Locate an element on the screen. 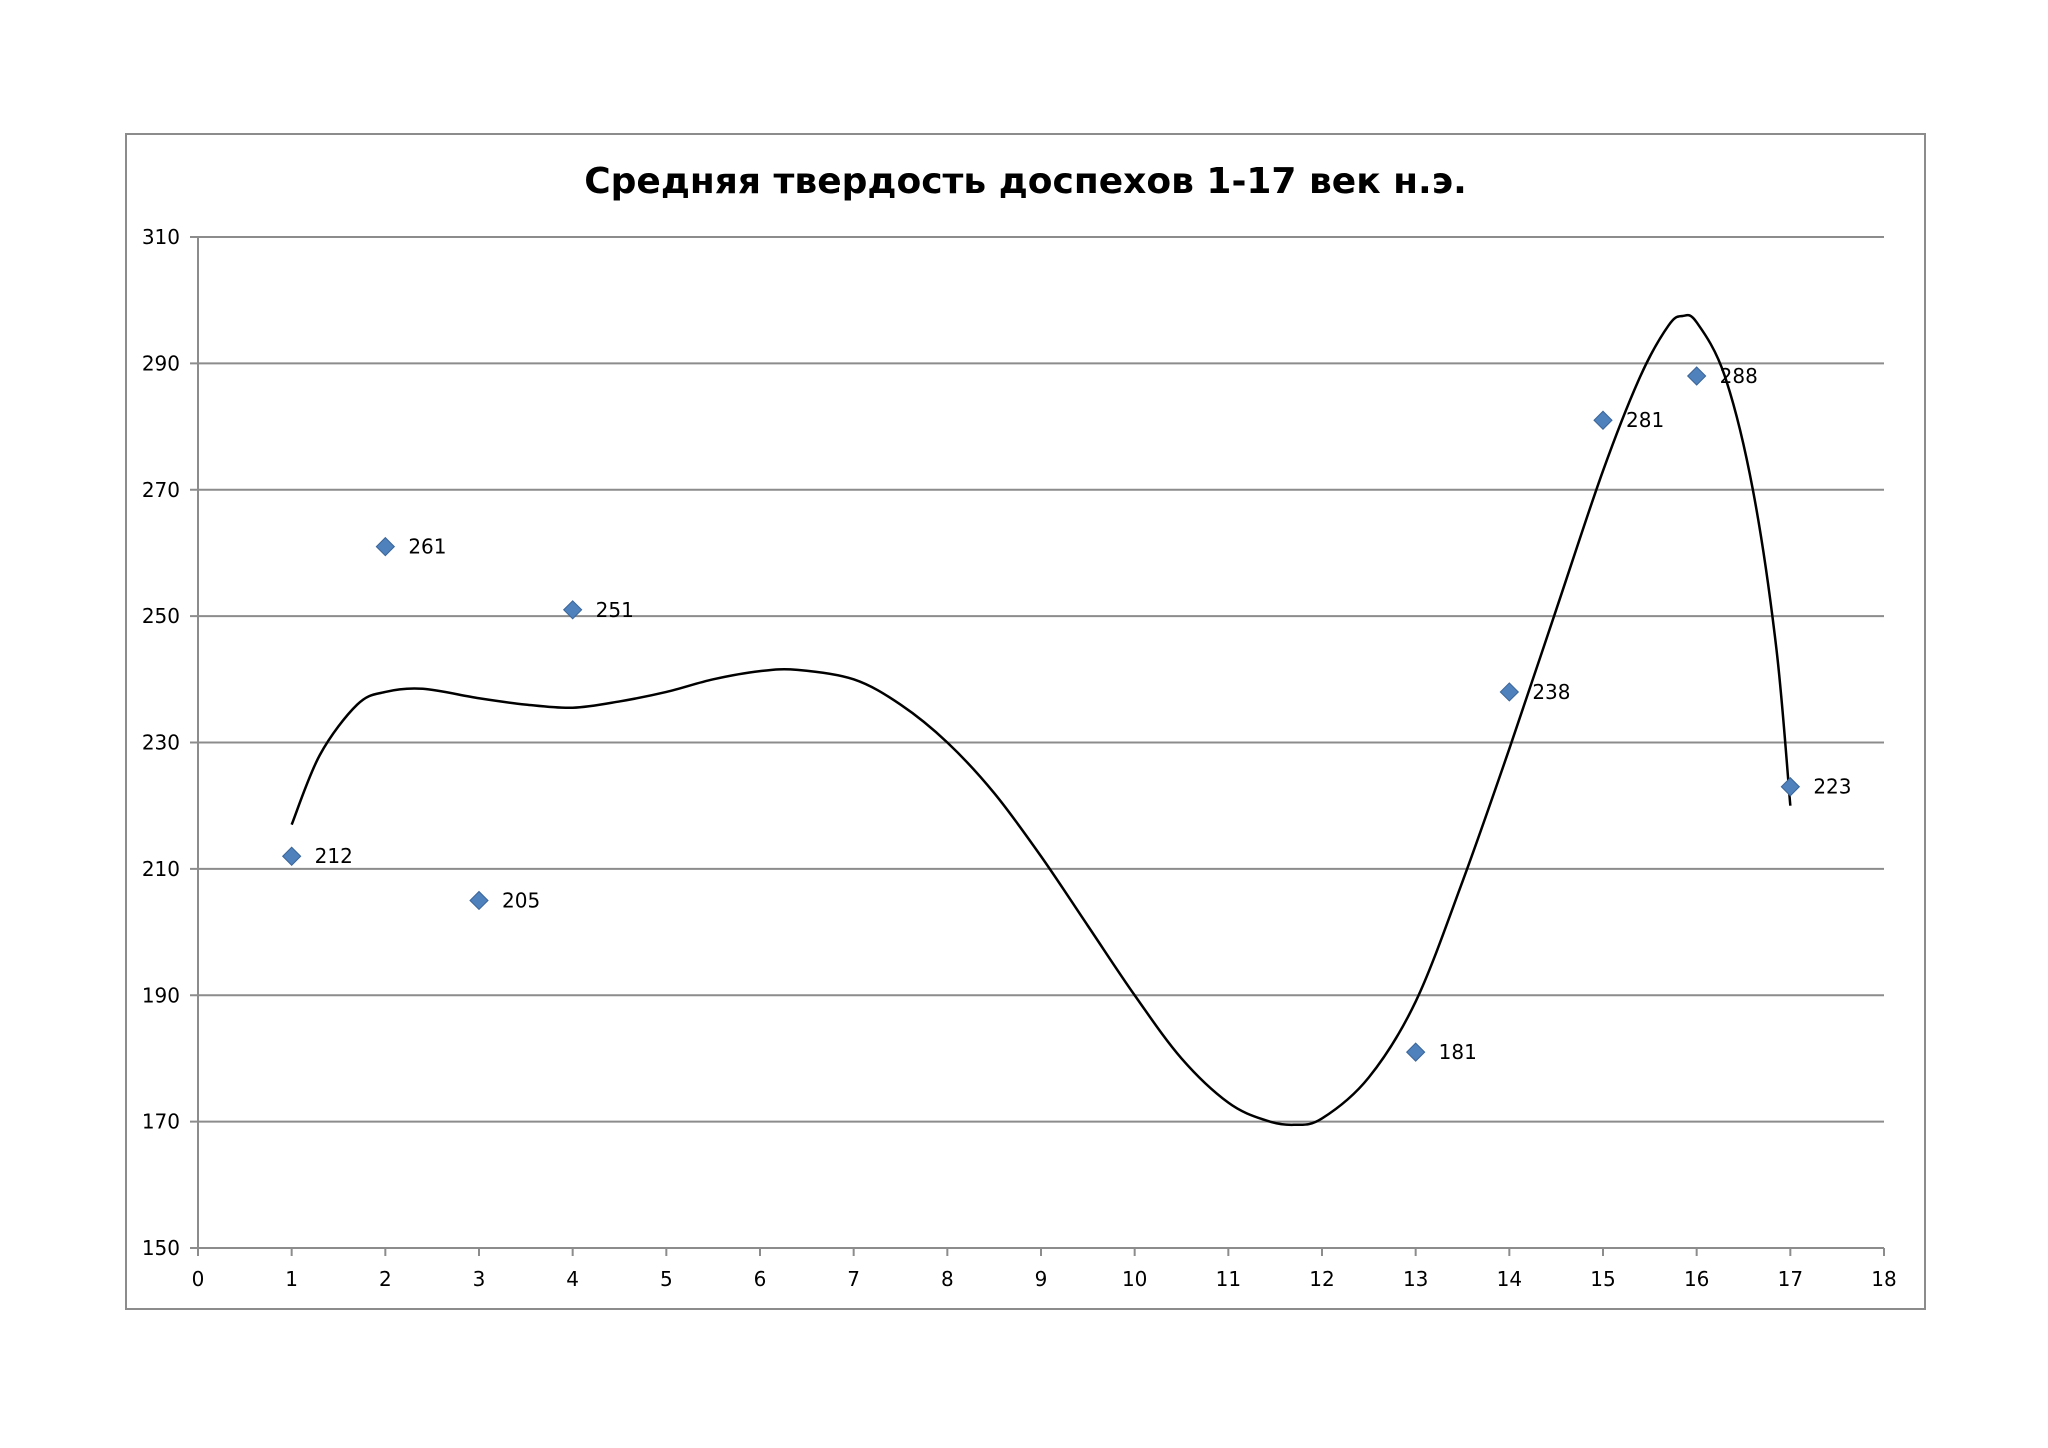  y-tick-label-270: 270 is located at coordinates (161, 490).